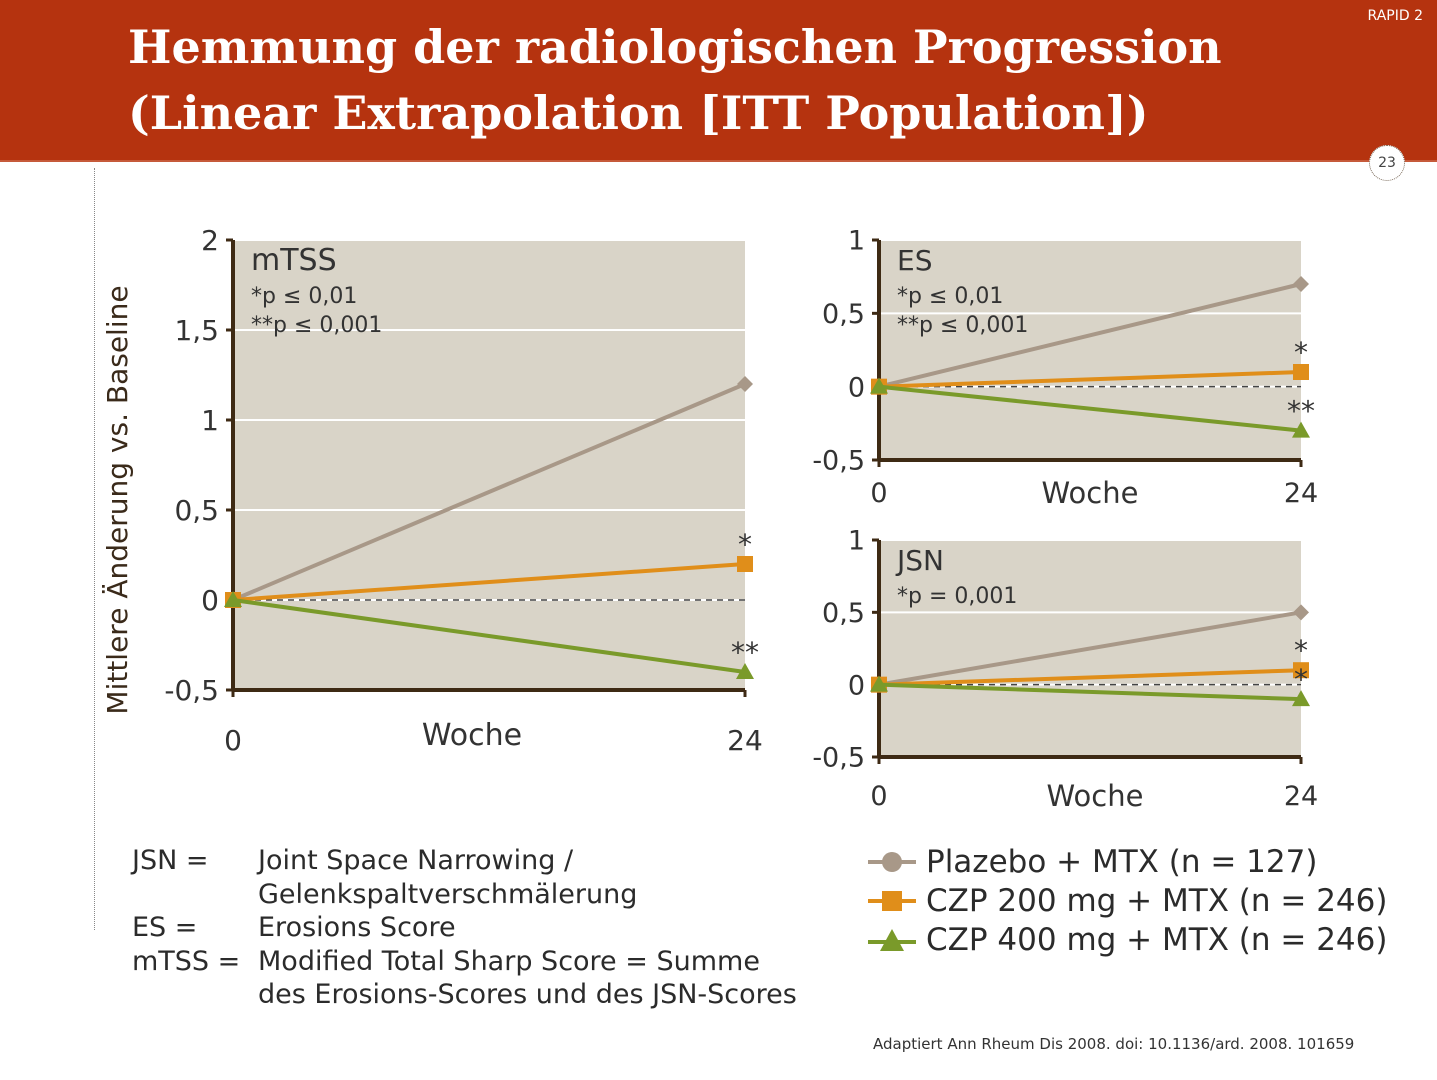 This screenshot has width=1437, height=1080. What do you see at coordinates (165, 927) in the screenshot?
I see `abbreviation-term: ES =` at bounding box center [165, 927].